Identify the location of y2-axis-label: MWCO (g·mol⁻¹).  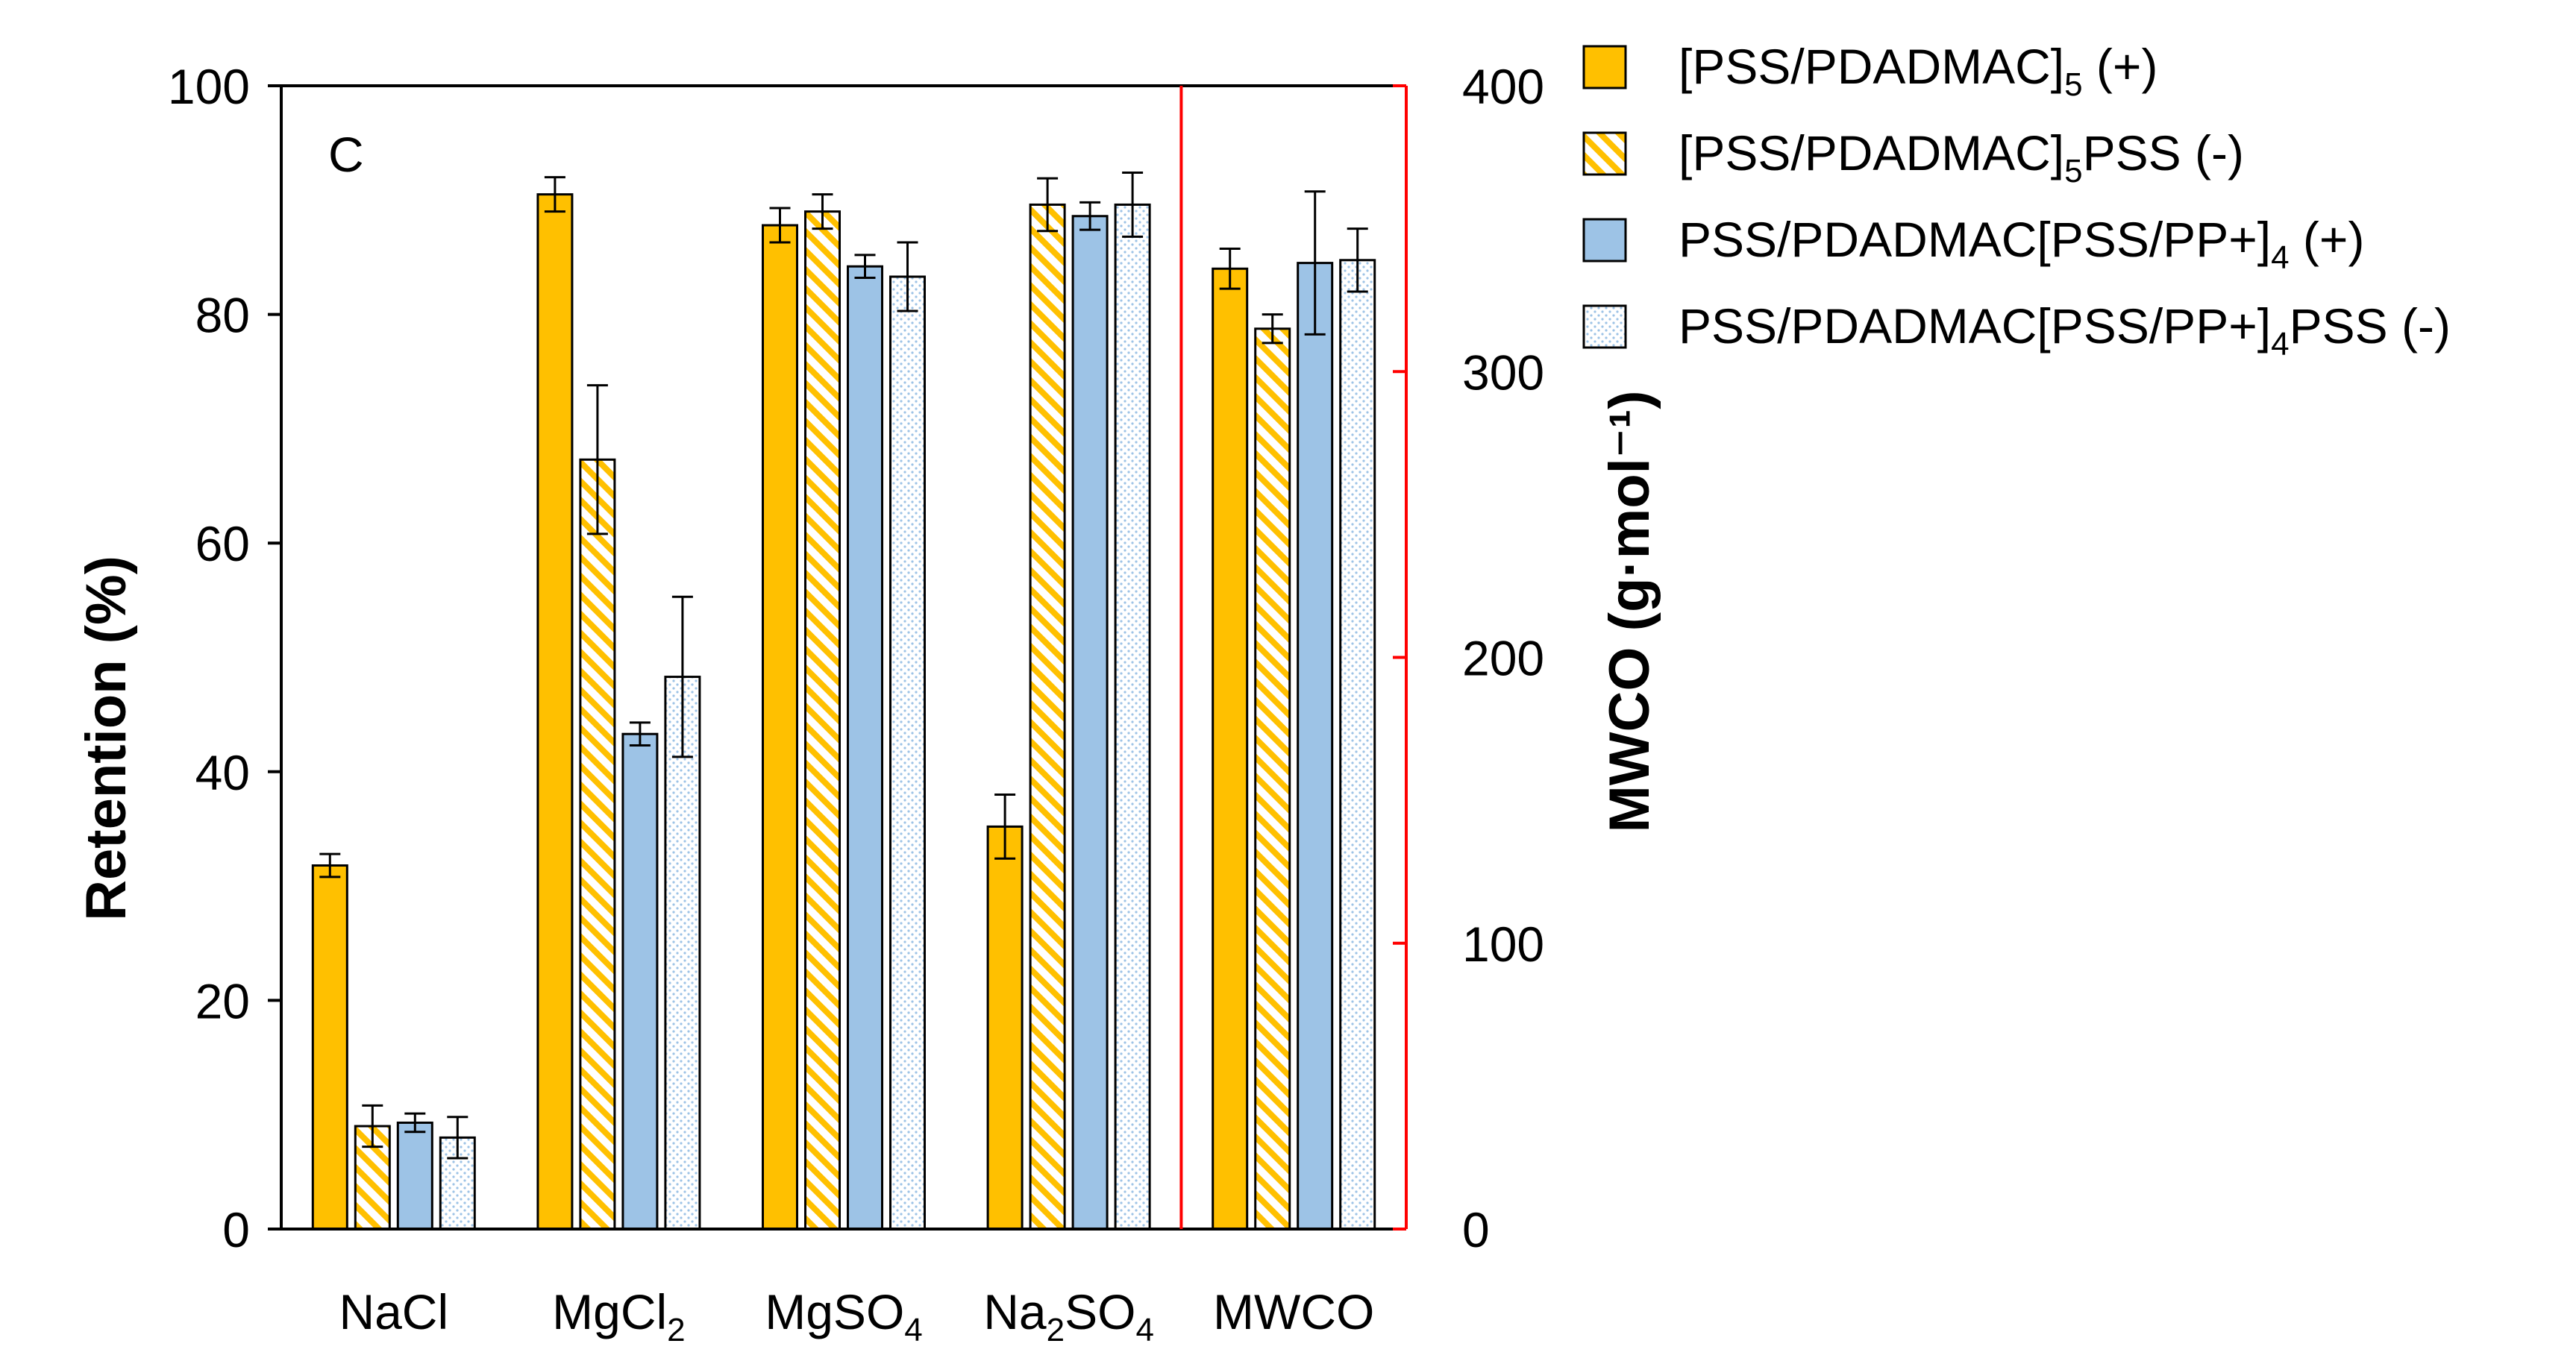
(1630, 611).